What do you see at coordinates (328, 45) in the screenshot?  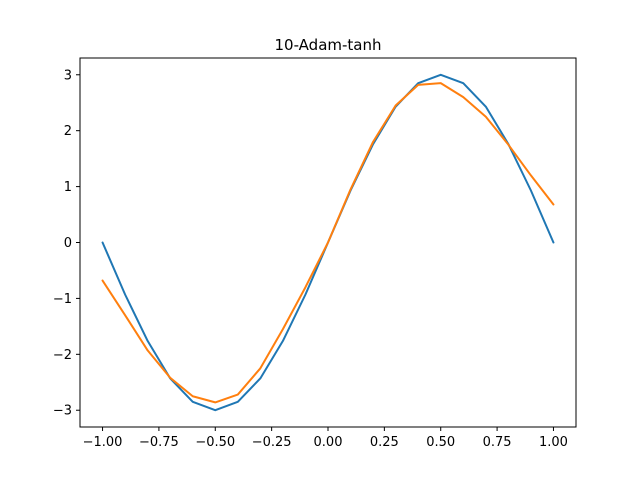 I see `chart-title: 10-Adam-tanh` at bounding box center [328, 45].